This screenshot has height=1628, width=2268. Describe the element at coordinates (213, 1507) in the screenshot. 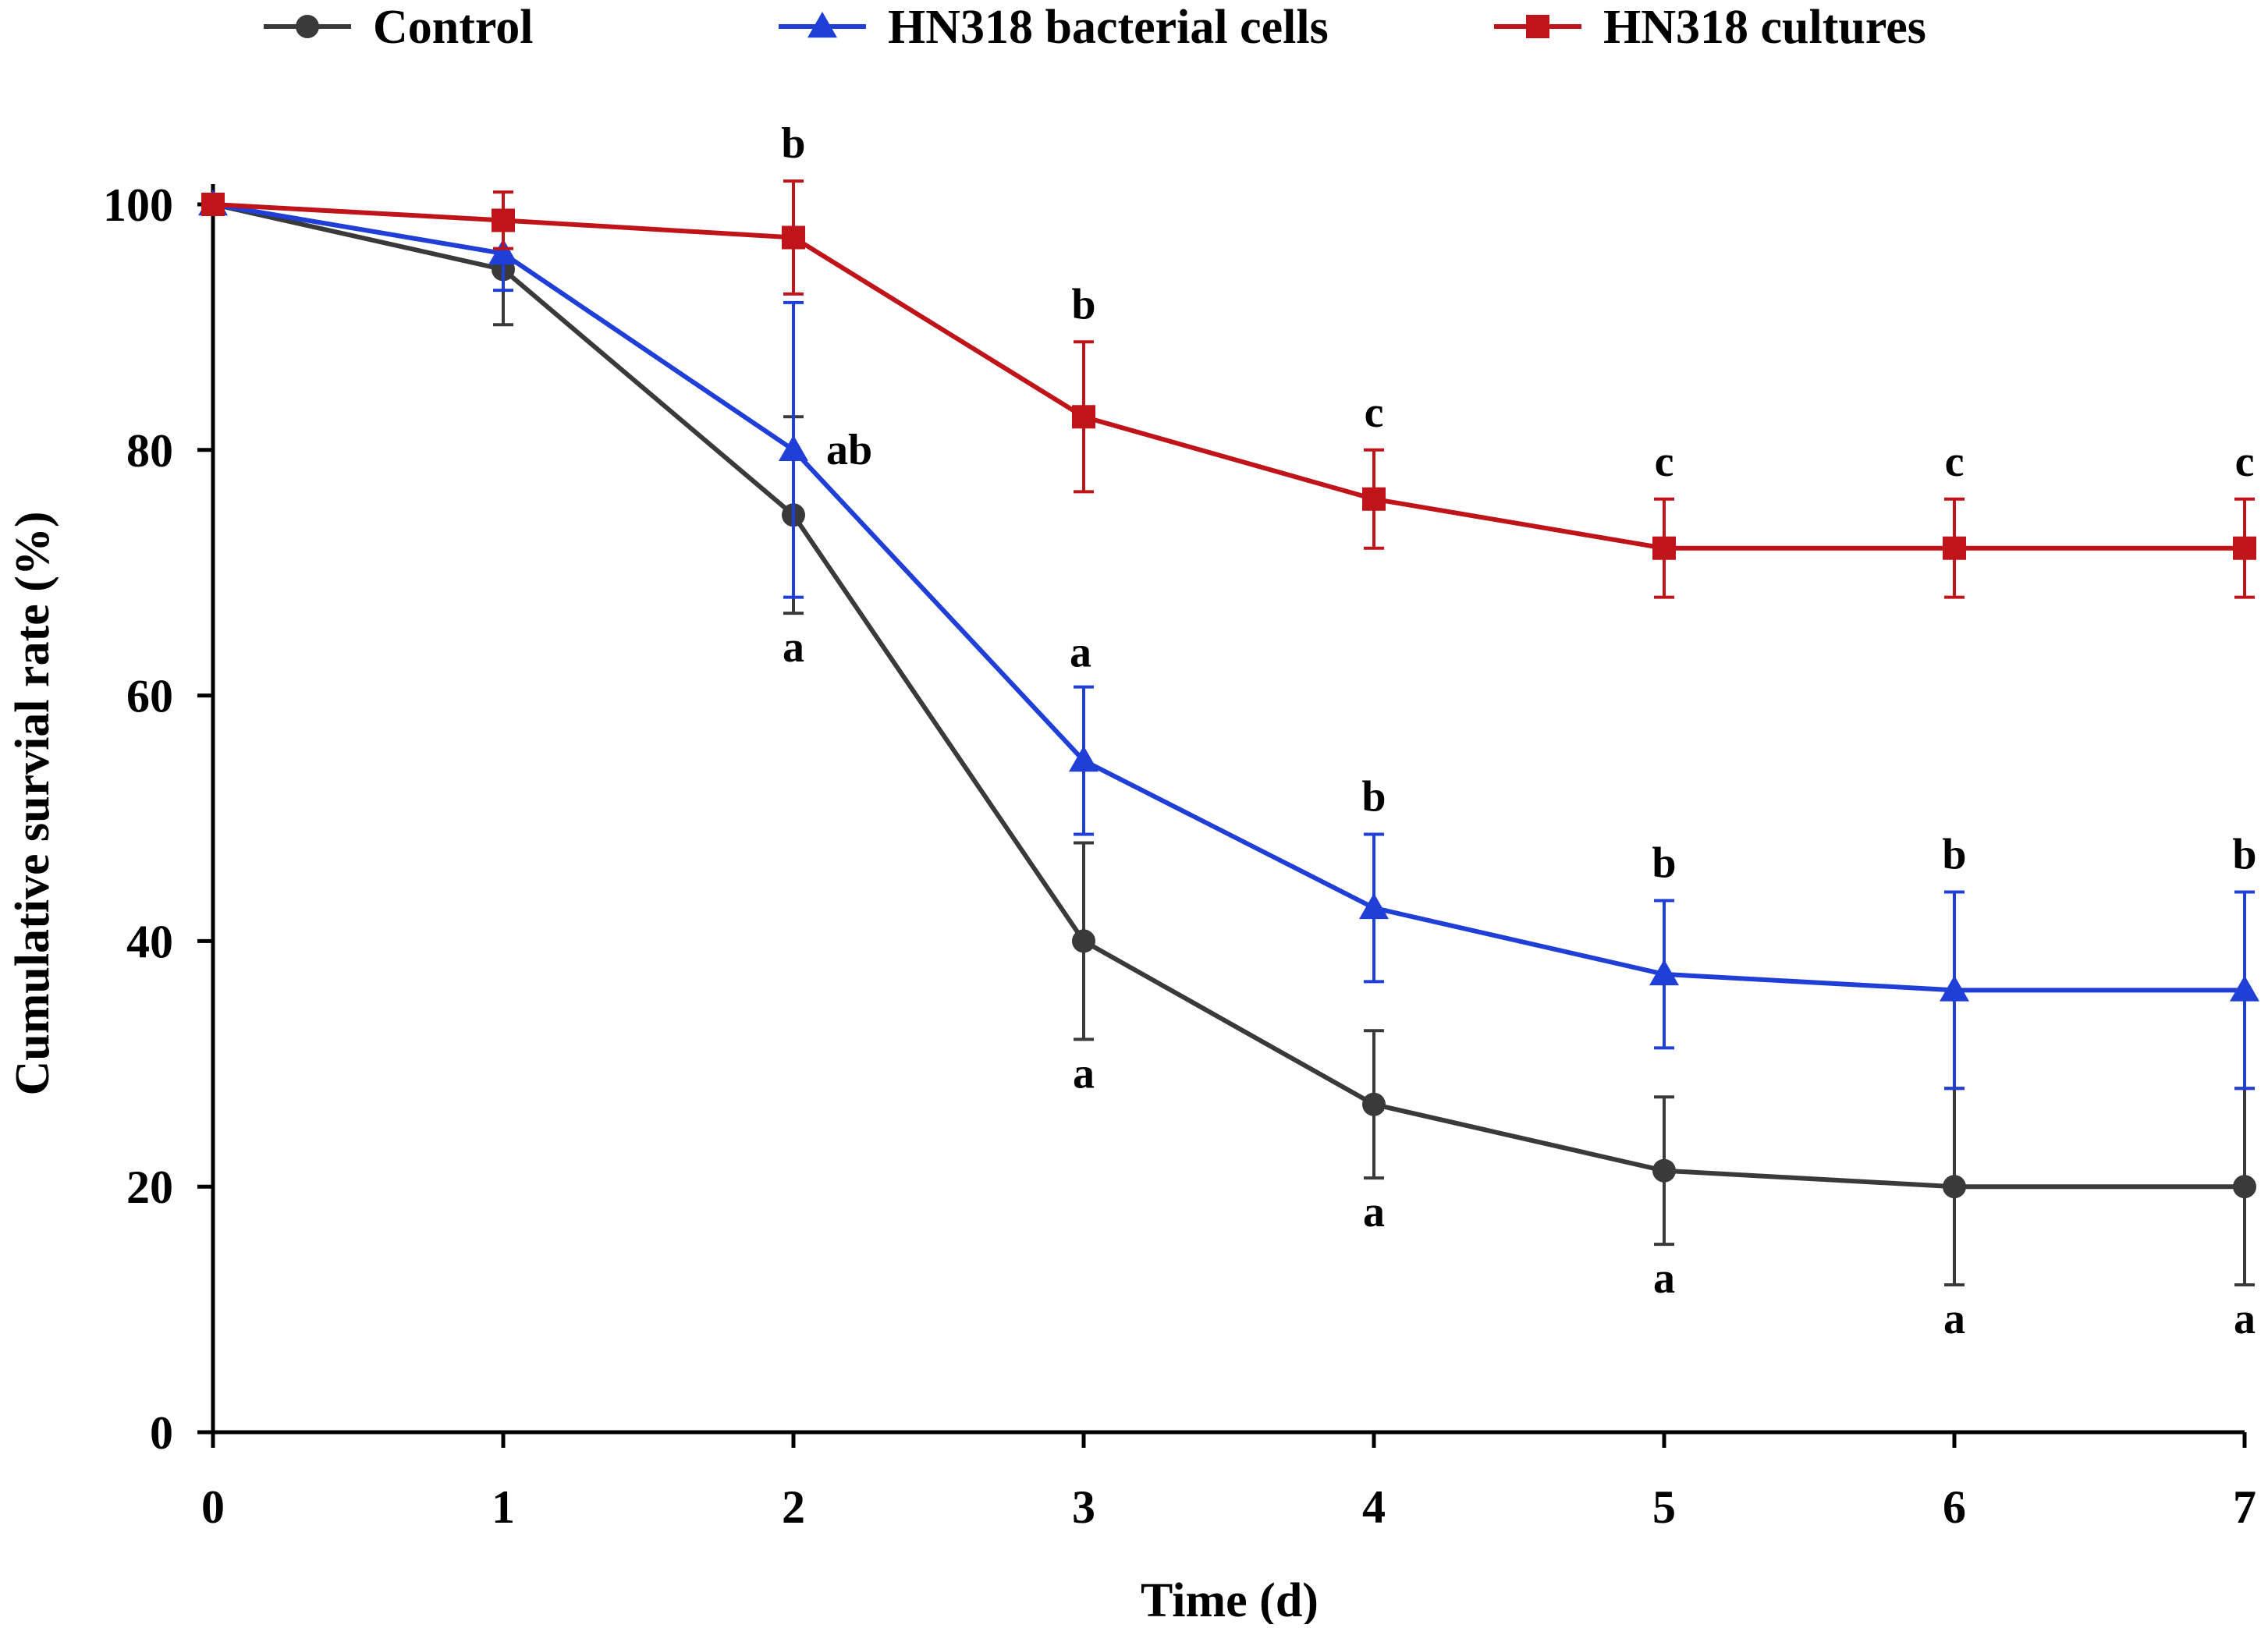

I see `x-tick-label: 0` at that location.